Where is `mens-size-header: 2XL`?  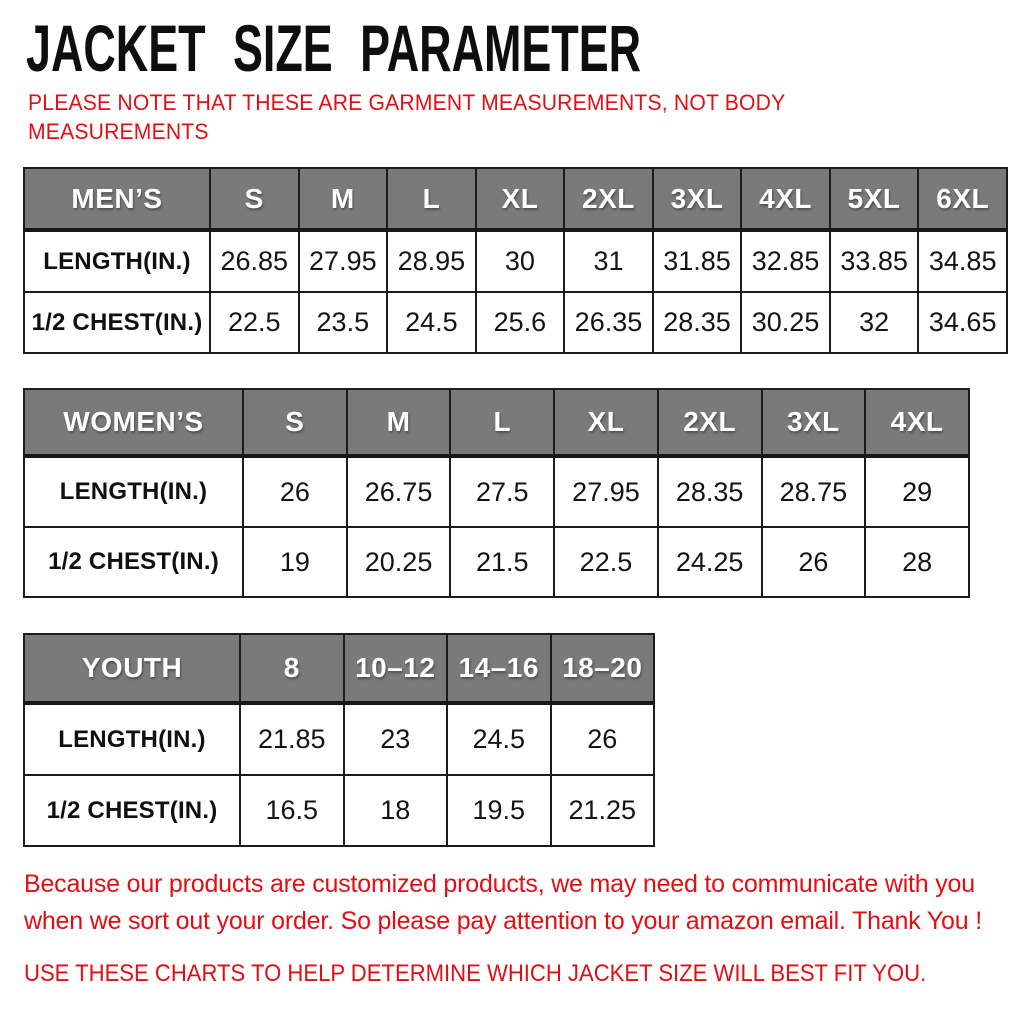
mens-size-header: 2XL is located at coordinates (608, 199).